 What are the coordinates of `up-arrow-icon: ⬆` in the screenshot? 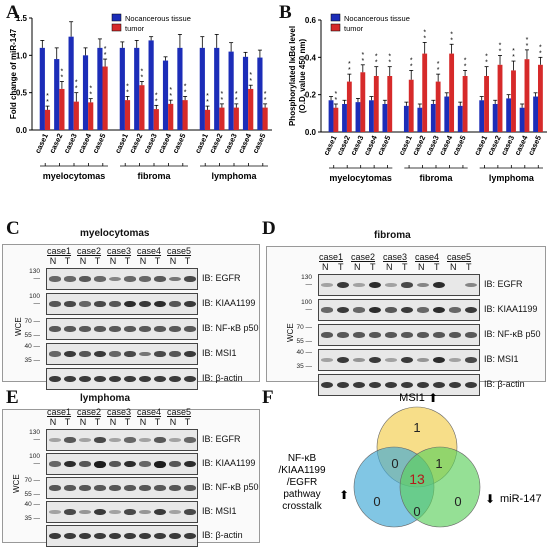 It's located at (344, 495).